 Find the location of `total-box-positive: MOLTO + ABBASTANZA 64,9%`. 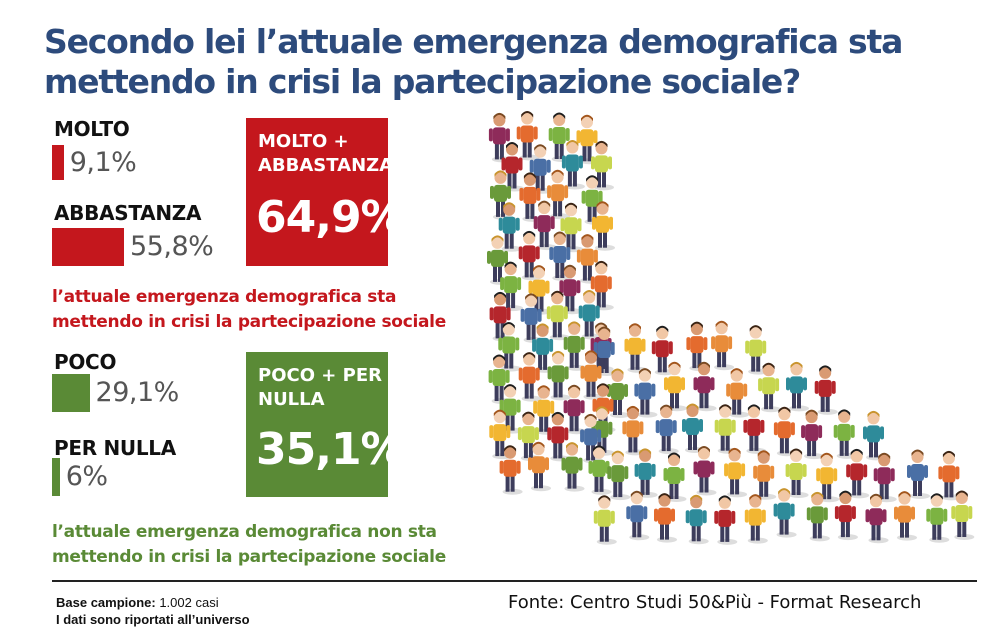

total-box-positive: MOLTO + ABBASTANZA 64,9% is located at coordinates (325, 192).